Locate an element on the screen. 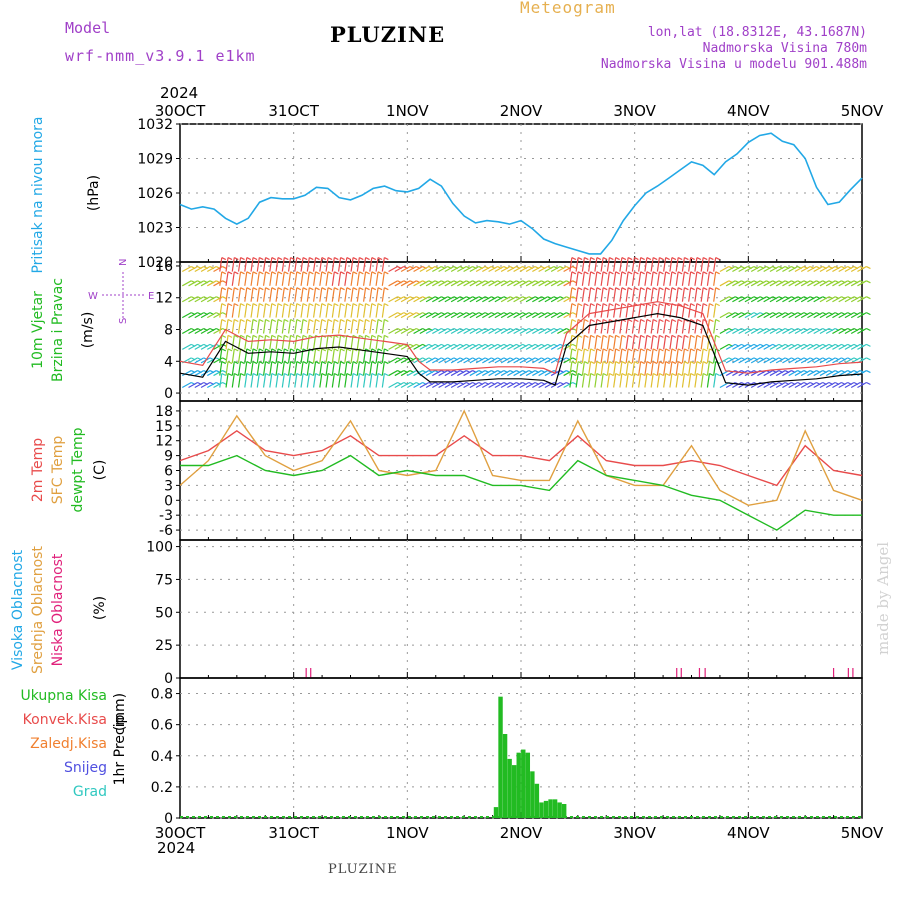 The image size is (900, 900). y-tick-label: 1026 is located at coordinates (155, 194).